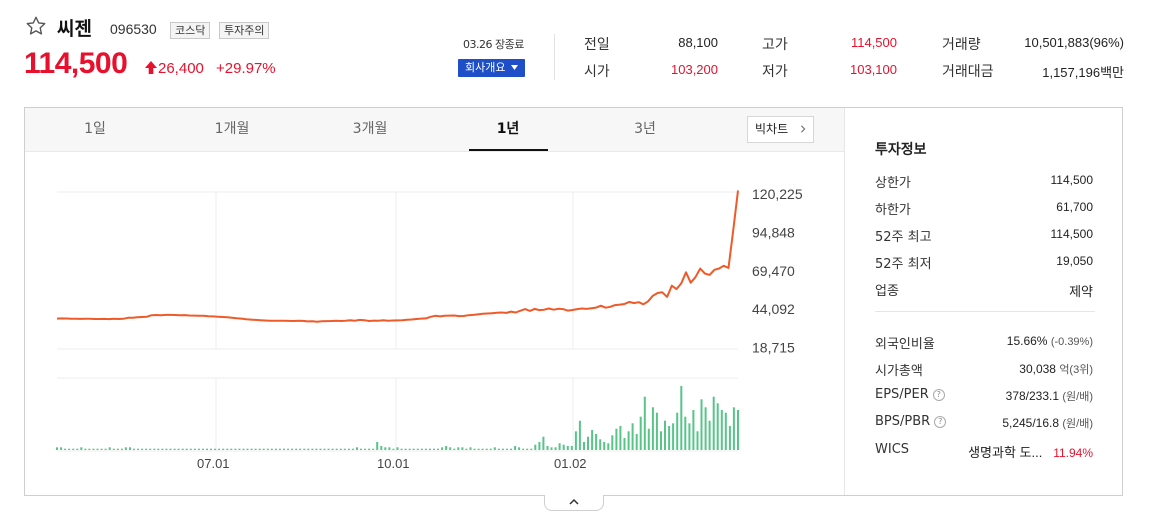 The width and height of the screenshot is (1153, 517). I want to click on wics-value: 생명과학 도... 11.94%, so click(1030, 451).